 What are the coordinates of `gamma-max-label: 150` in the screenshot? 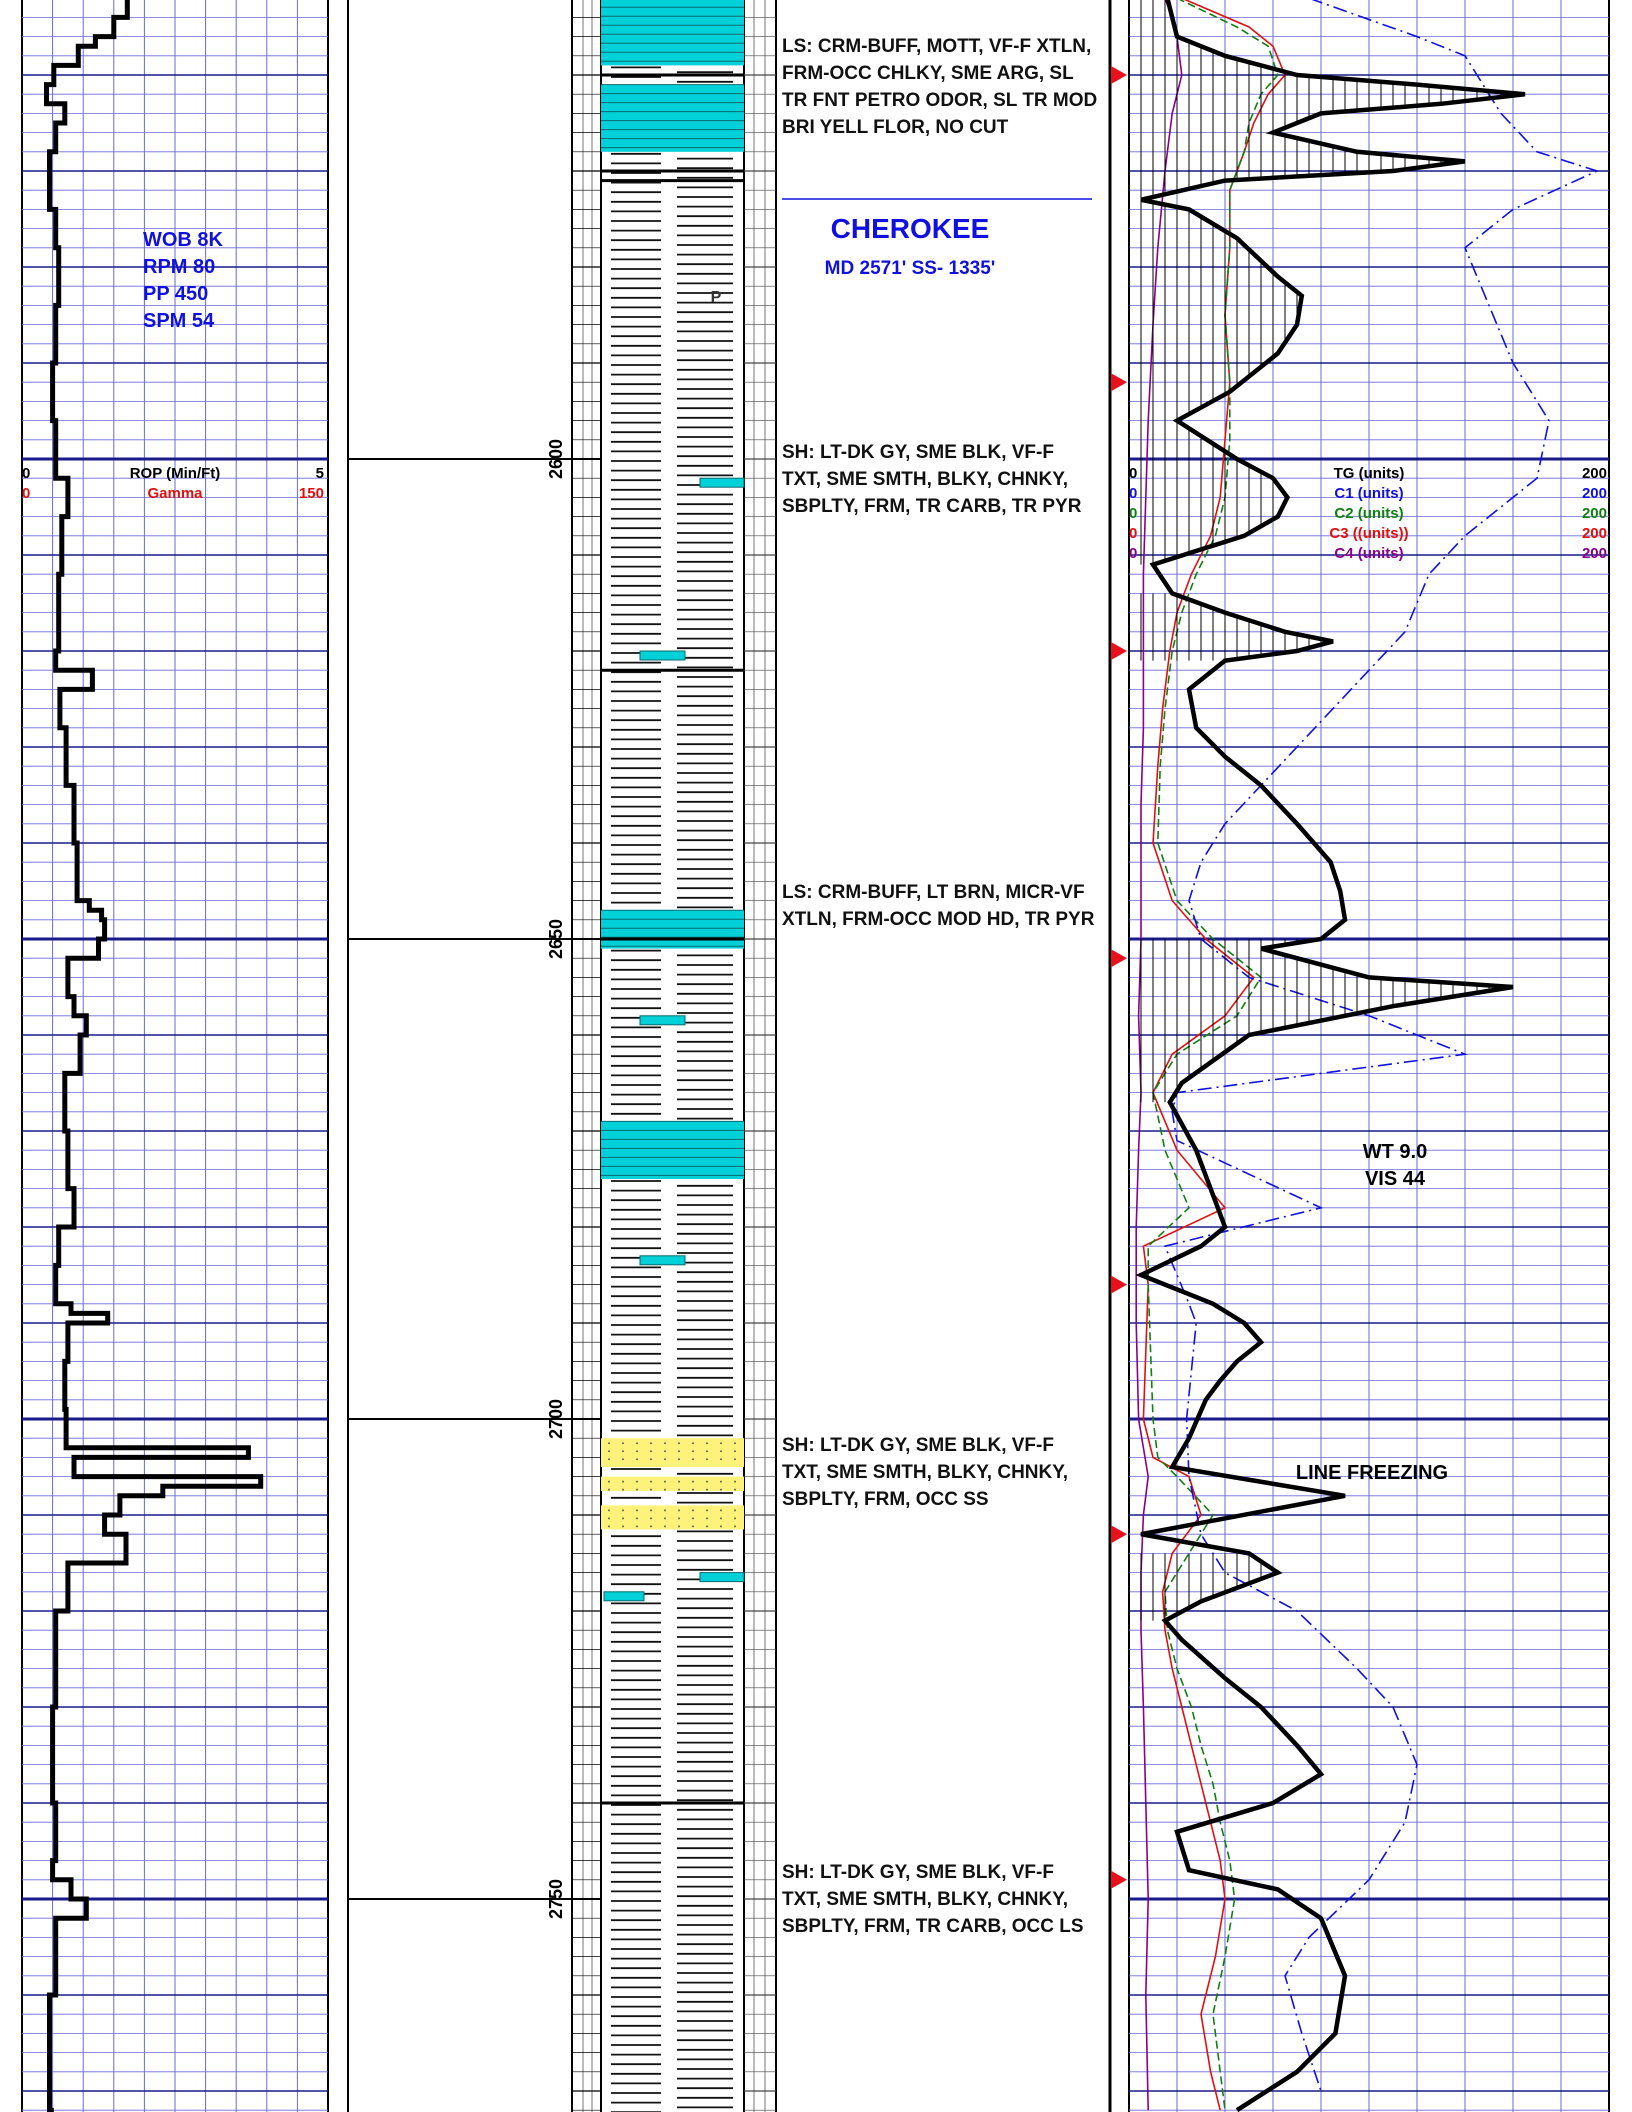 It's located at (311, 493).